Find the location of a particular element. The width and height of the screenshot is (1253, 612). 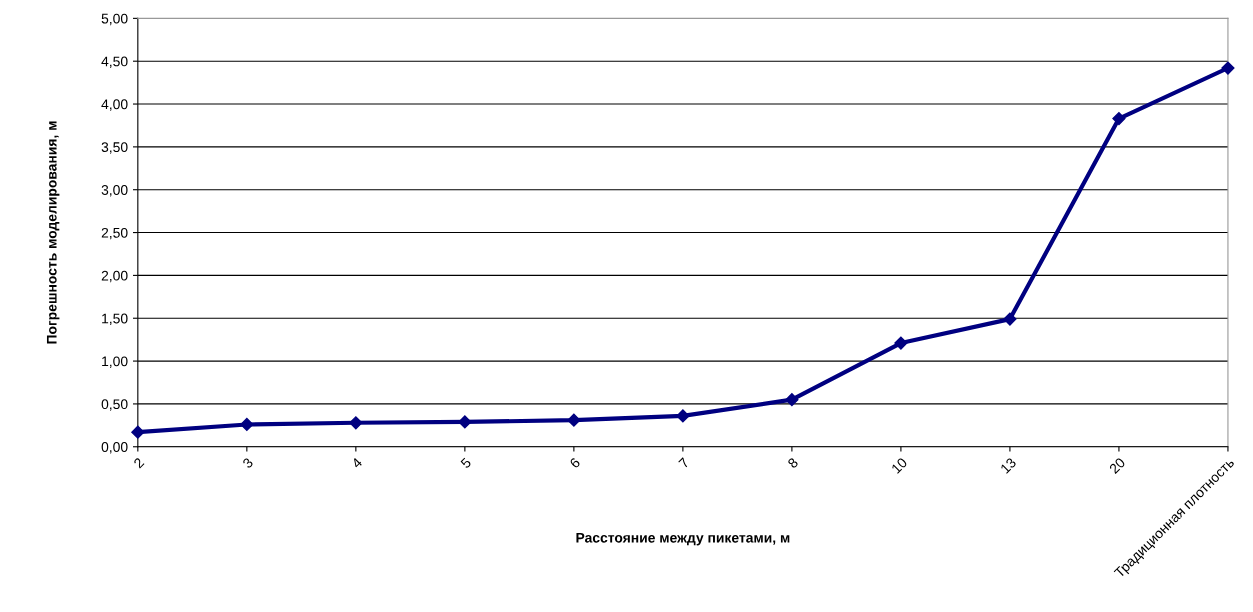

x-tick-label: 4 is located at coordinates (356, 463).